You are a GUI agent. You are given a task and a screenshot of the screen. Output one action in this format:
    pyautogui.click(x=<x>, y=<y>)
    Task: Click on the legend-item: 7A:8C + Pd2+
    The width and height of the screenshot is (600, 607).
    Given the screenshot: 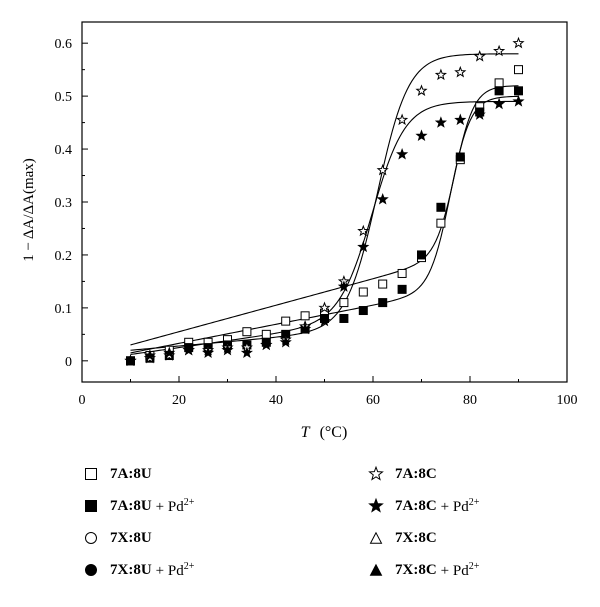 What is the action you would take?
    pyautogui.click(x=422, y=506)
    